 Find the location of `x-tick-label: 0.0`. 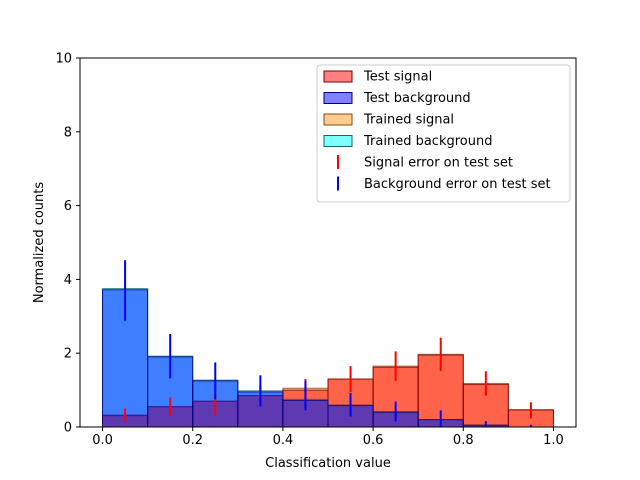

x-tick-label: 0.0 is located at coordinates (102, 440).